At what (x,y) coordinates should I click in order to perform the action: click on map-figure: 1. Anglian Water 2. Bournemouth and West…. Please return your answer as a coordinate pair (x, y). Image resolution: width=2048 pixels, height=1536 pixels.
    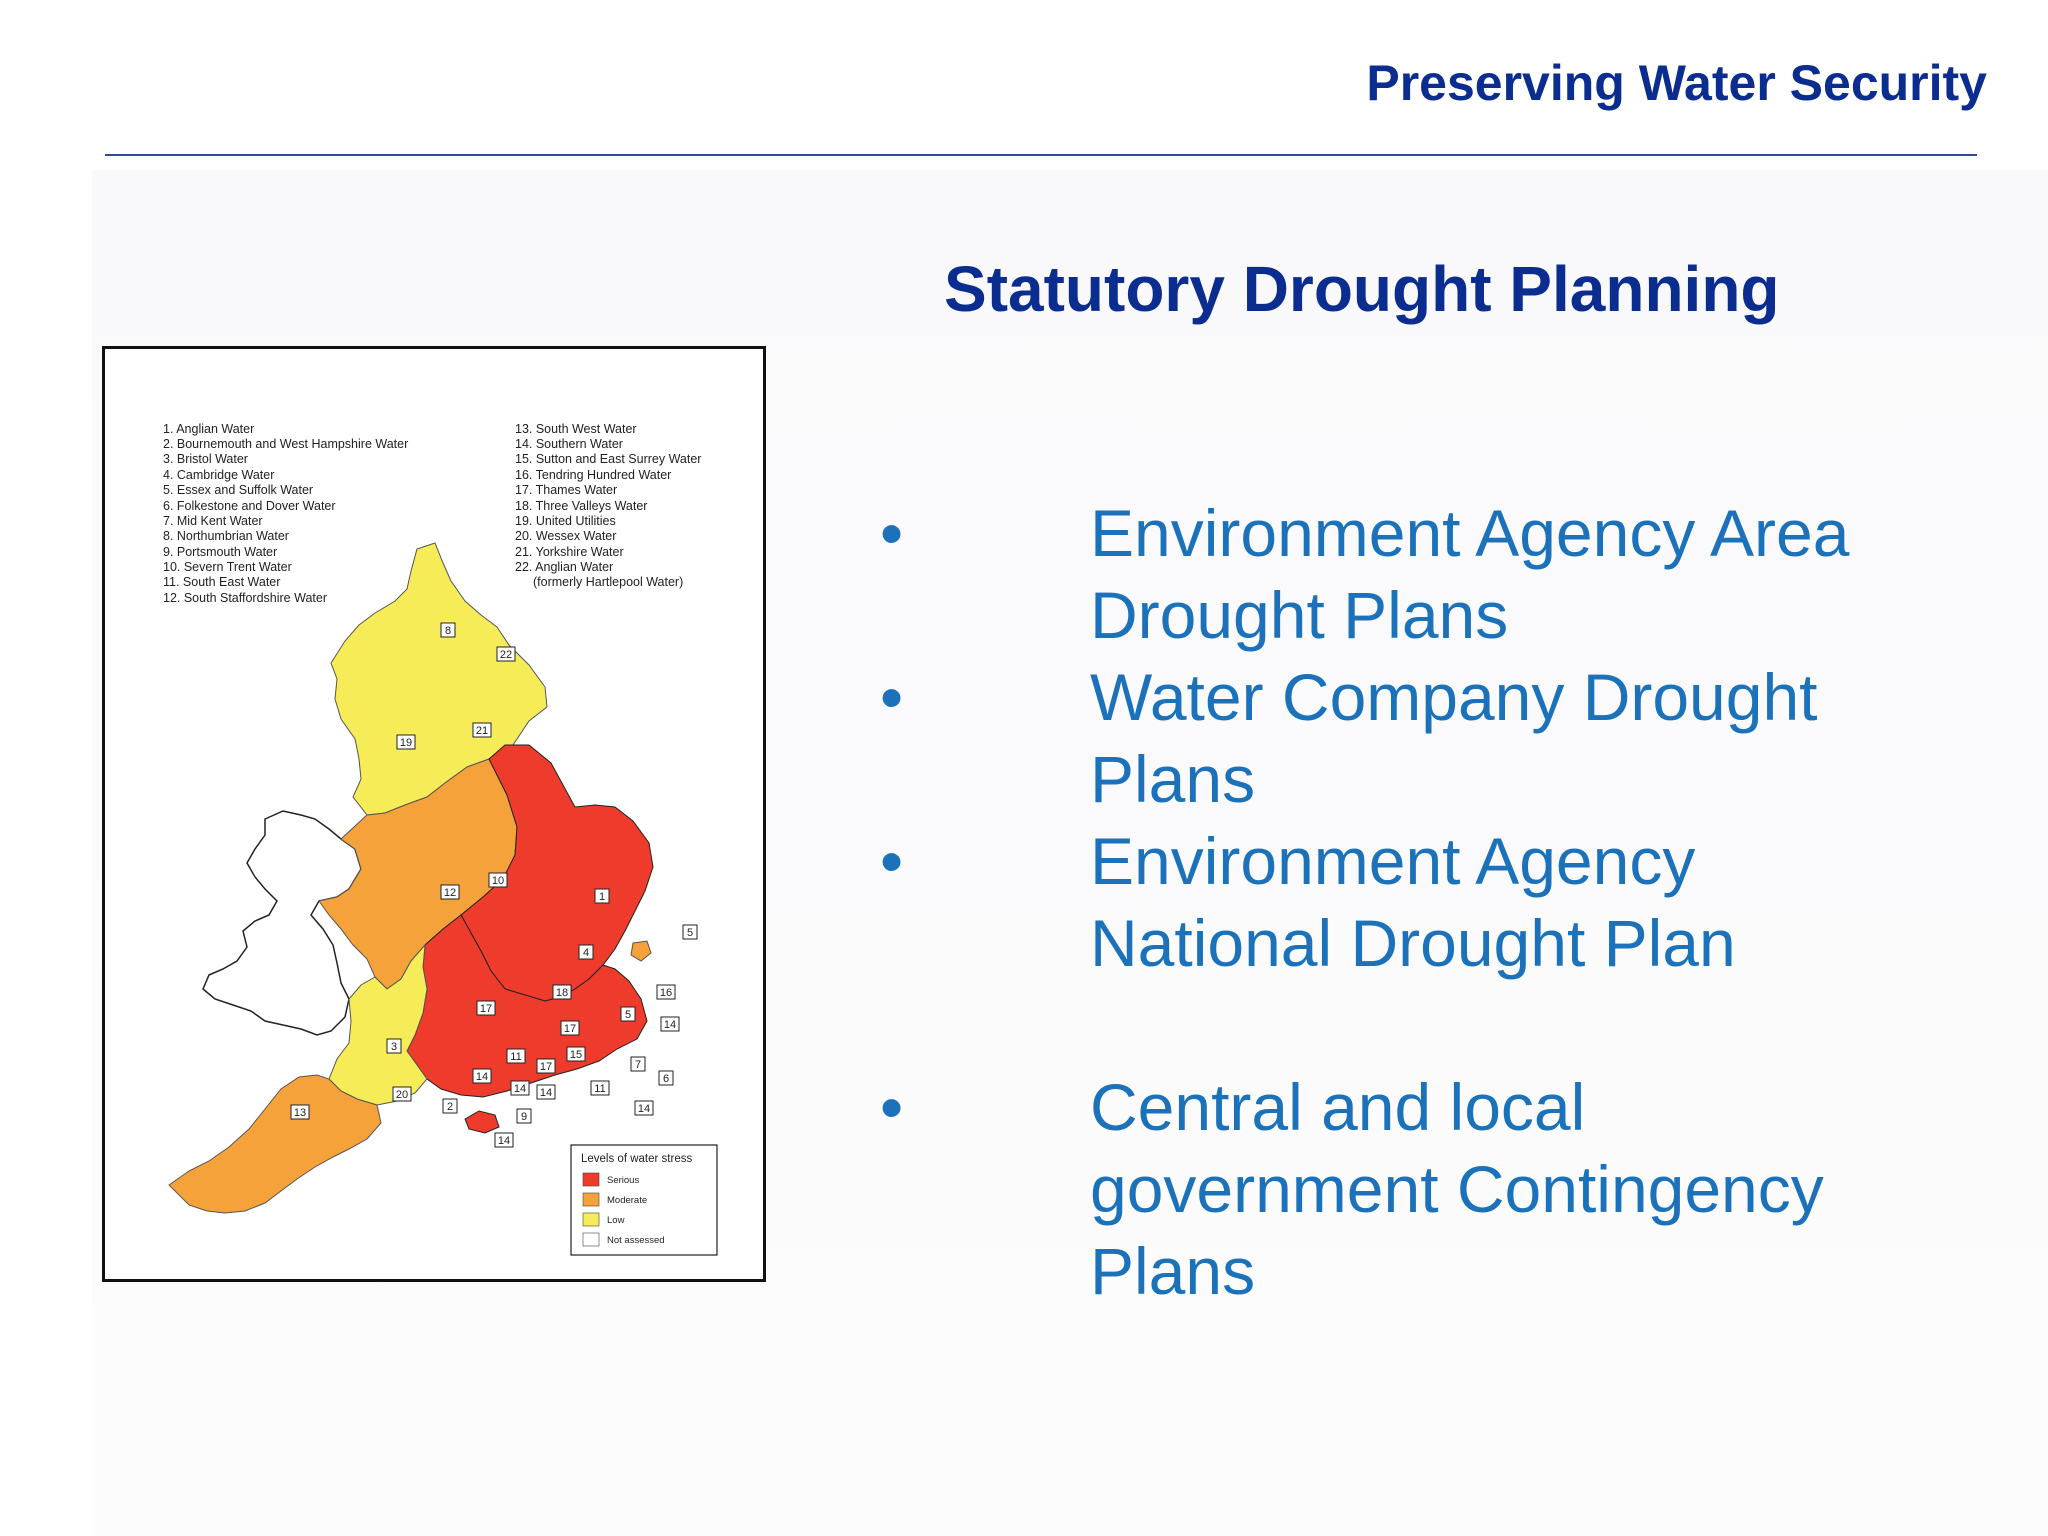
    Looking at the image, I should click on (440, 839).